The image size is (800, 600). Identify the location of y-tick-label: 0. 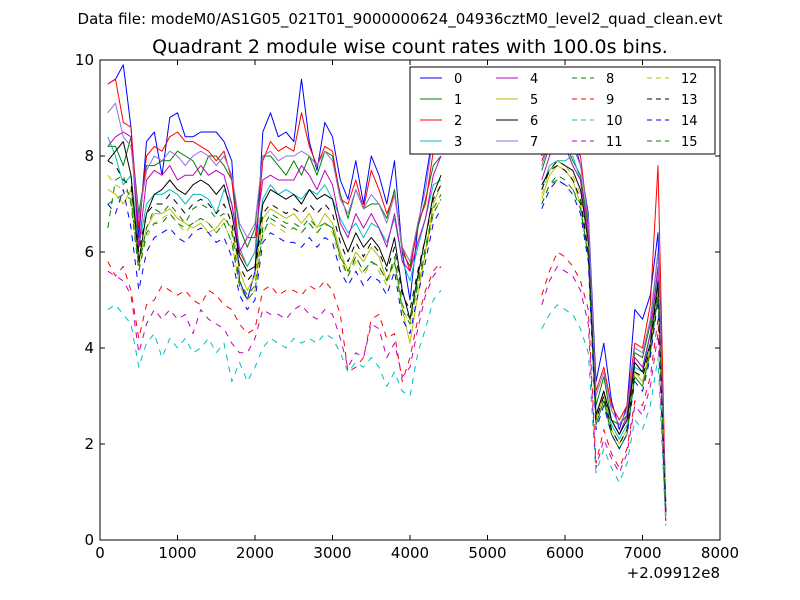
(89, 540).